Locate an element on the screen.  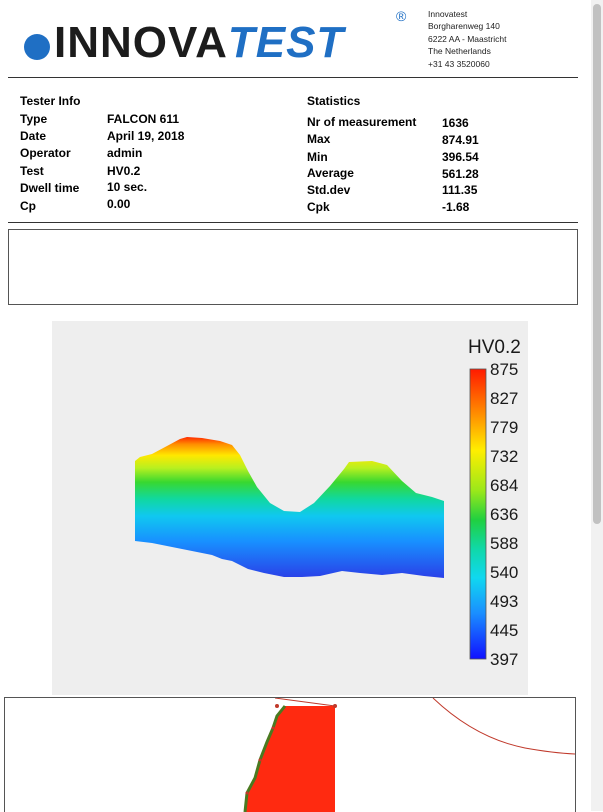
legend-tick-label: 636 is located at coordinates (504, 514).